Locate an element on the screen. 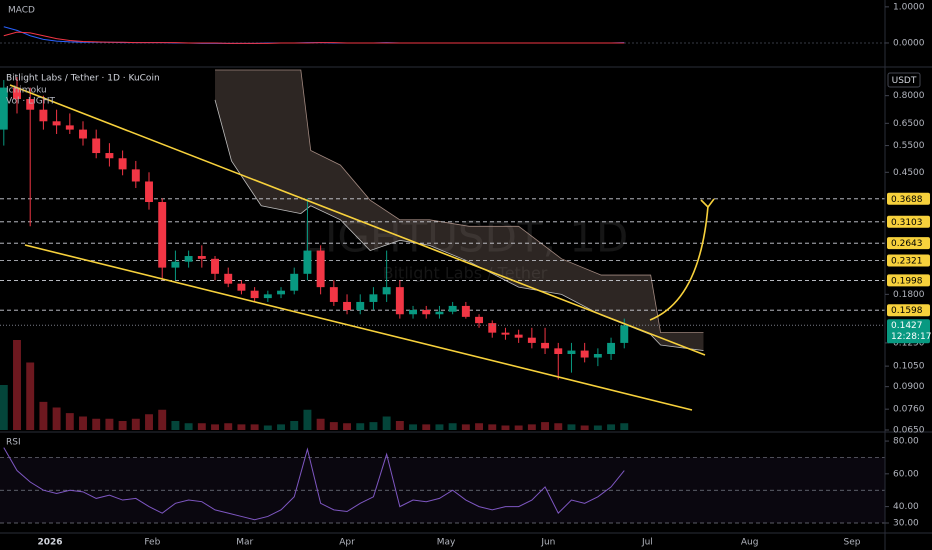  level-label: 0.1598 is located at coordinates (907, 311).